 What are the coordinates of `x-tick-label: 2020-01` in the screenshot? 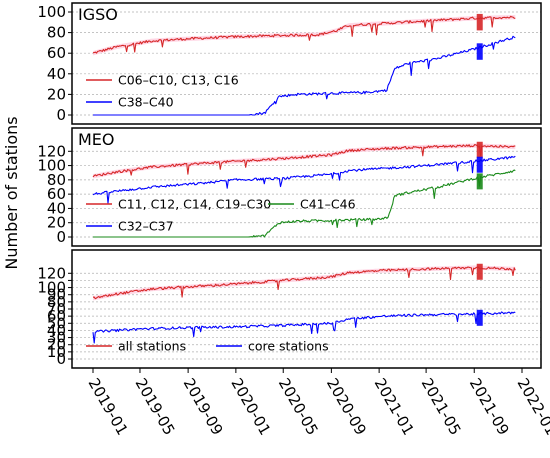 It's located at (250, 406).